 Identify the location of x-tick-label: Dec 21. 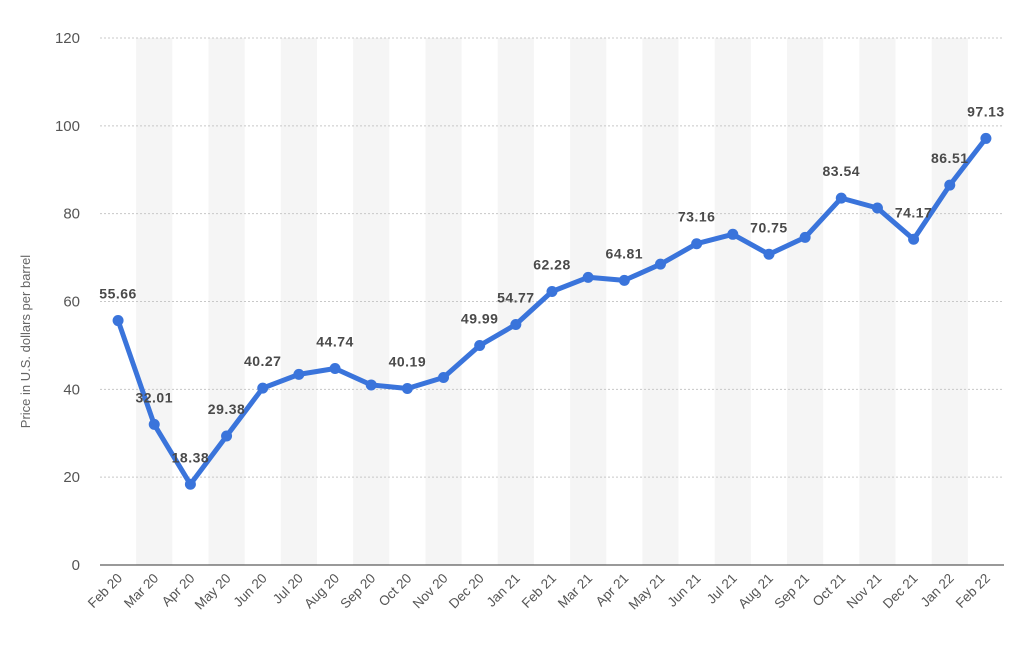
(900, 591).